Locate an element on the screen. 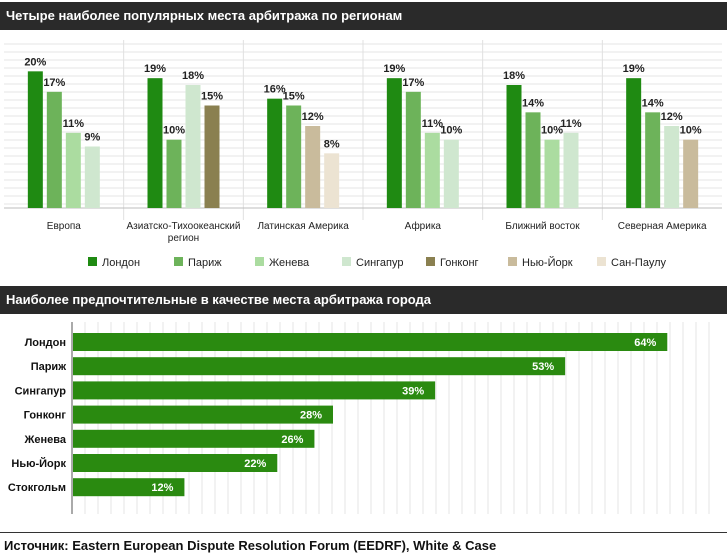 The height and width of the screenshot is (555, 727). category-label: Северная Америка is located at coordinates (662, 226).